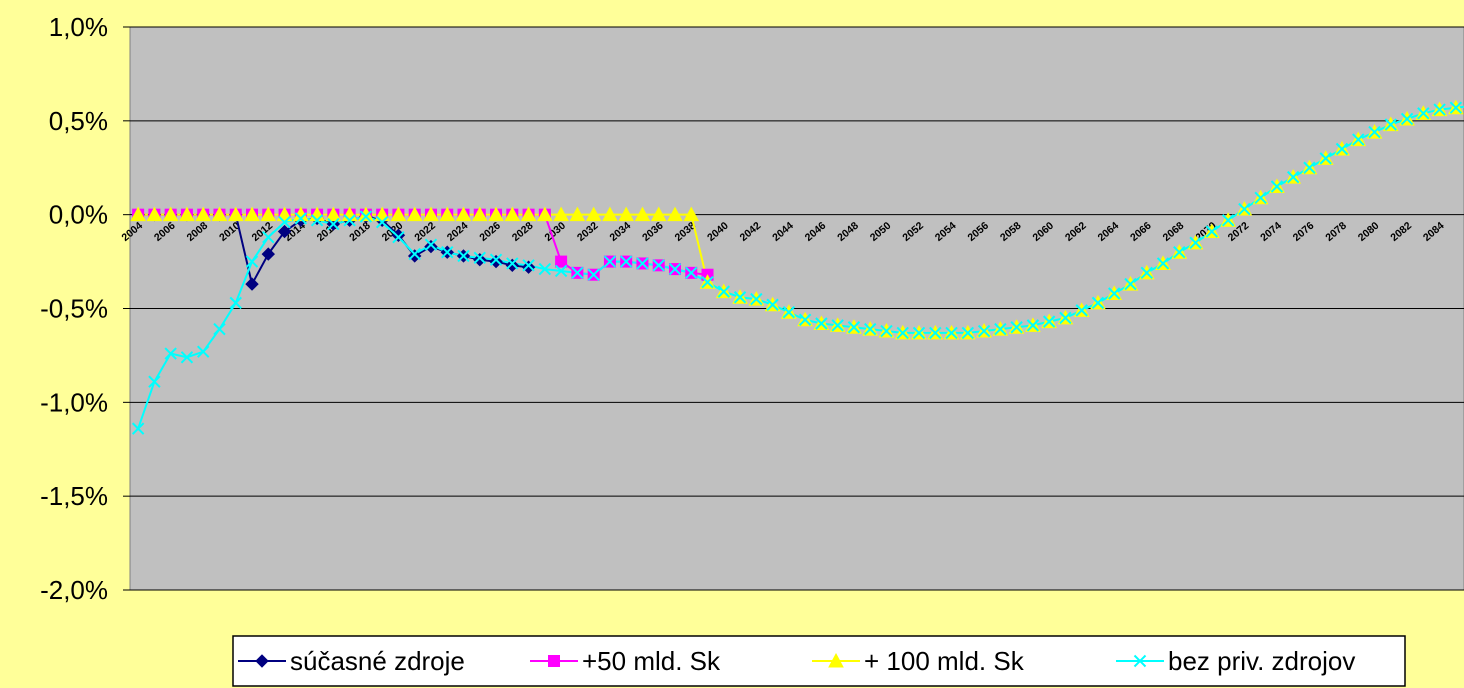 The image size is (1464, 688). Describe the element at coordinates (78, 27) in the screenshot. I see `y-tick-label: 1,0%` at that location.